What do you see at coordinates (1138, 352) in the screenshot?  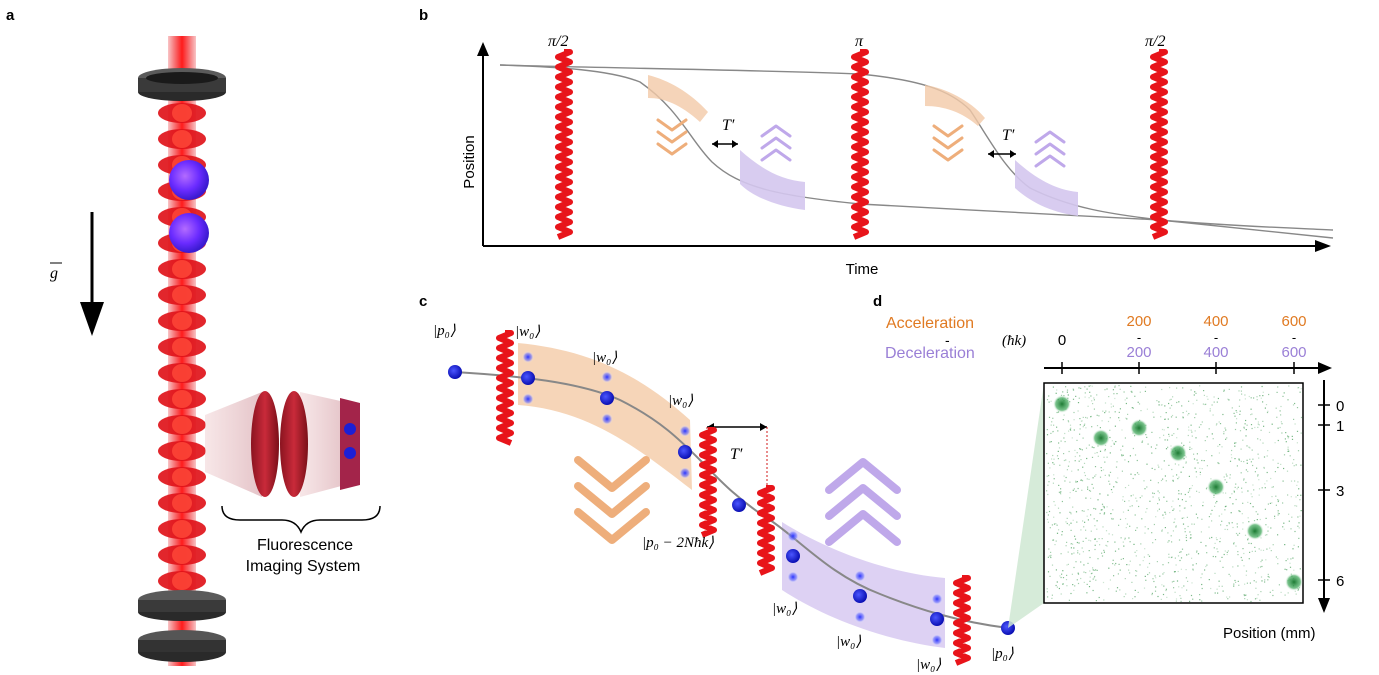 I see `d-dec-tick-200: 200` at bounding box center [1138, 352].